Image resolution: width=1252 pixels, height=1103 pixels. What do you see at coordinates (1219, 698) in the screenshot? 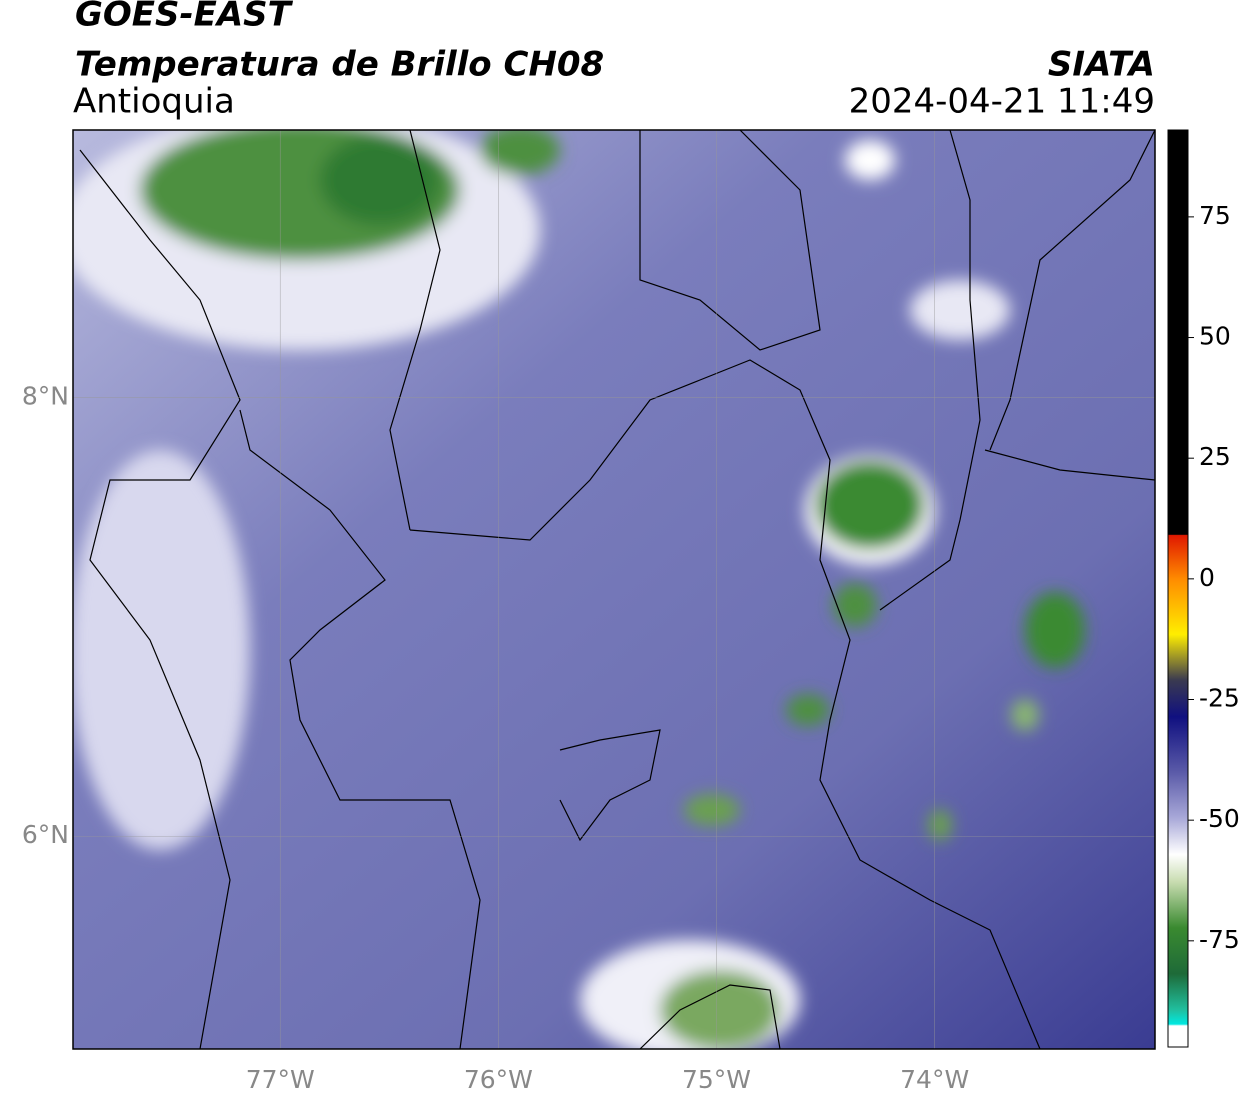
I see `colorbar-tick-label: -25` at bounding box center [1219, 698].